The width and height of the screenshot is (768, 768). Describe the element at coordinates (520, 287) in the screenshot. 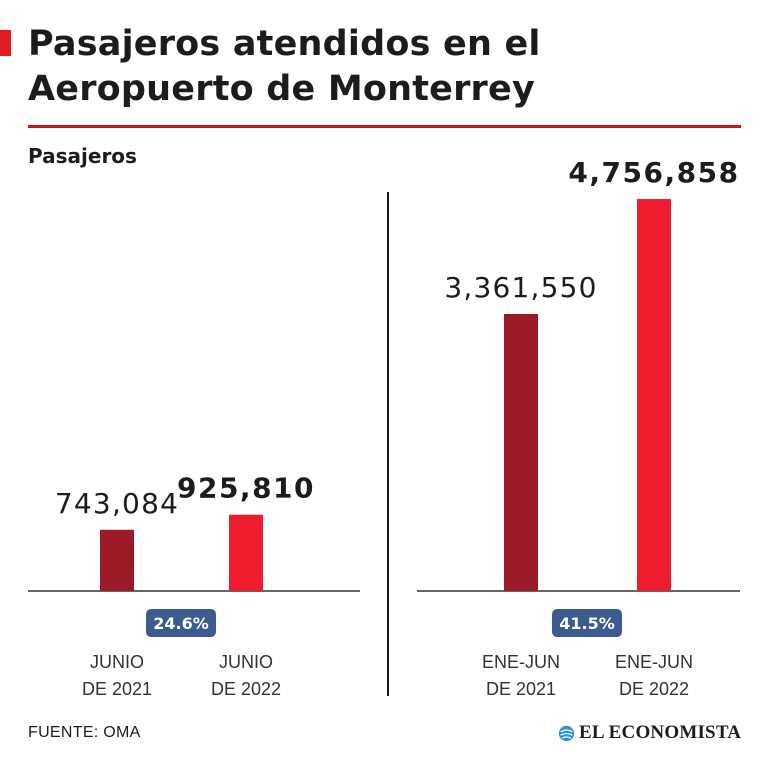

I see `data-label: 3,361,550` at that location.